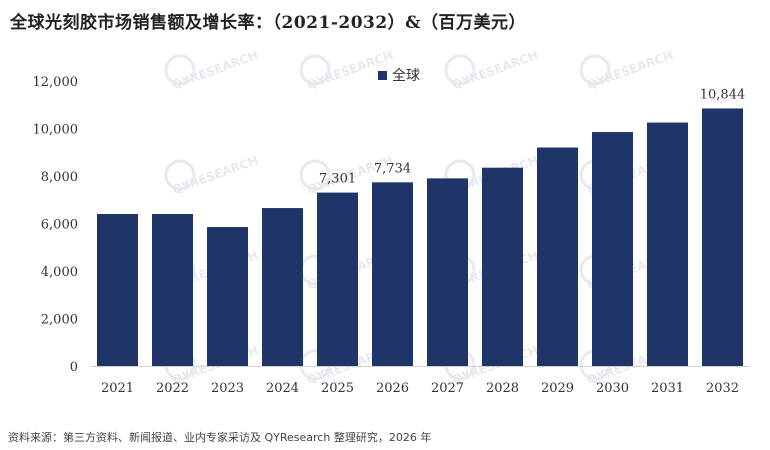 Image resolution: width=770 pixels, height=450 pixels. I want to click on x-tick-label: 2022, so click(172, 388).